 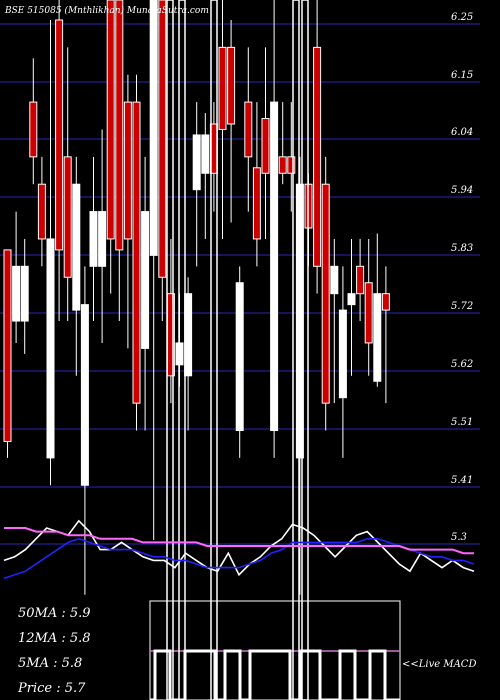 I want to click on y-tick-label: 6.15, so click(x=462, y=75).